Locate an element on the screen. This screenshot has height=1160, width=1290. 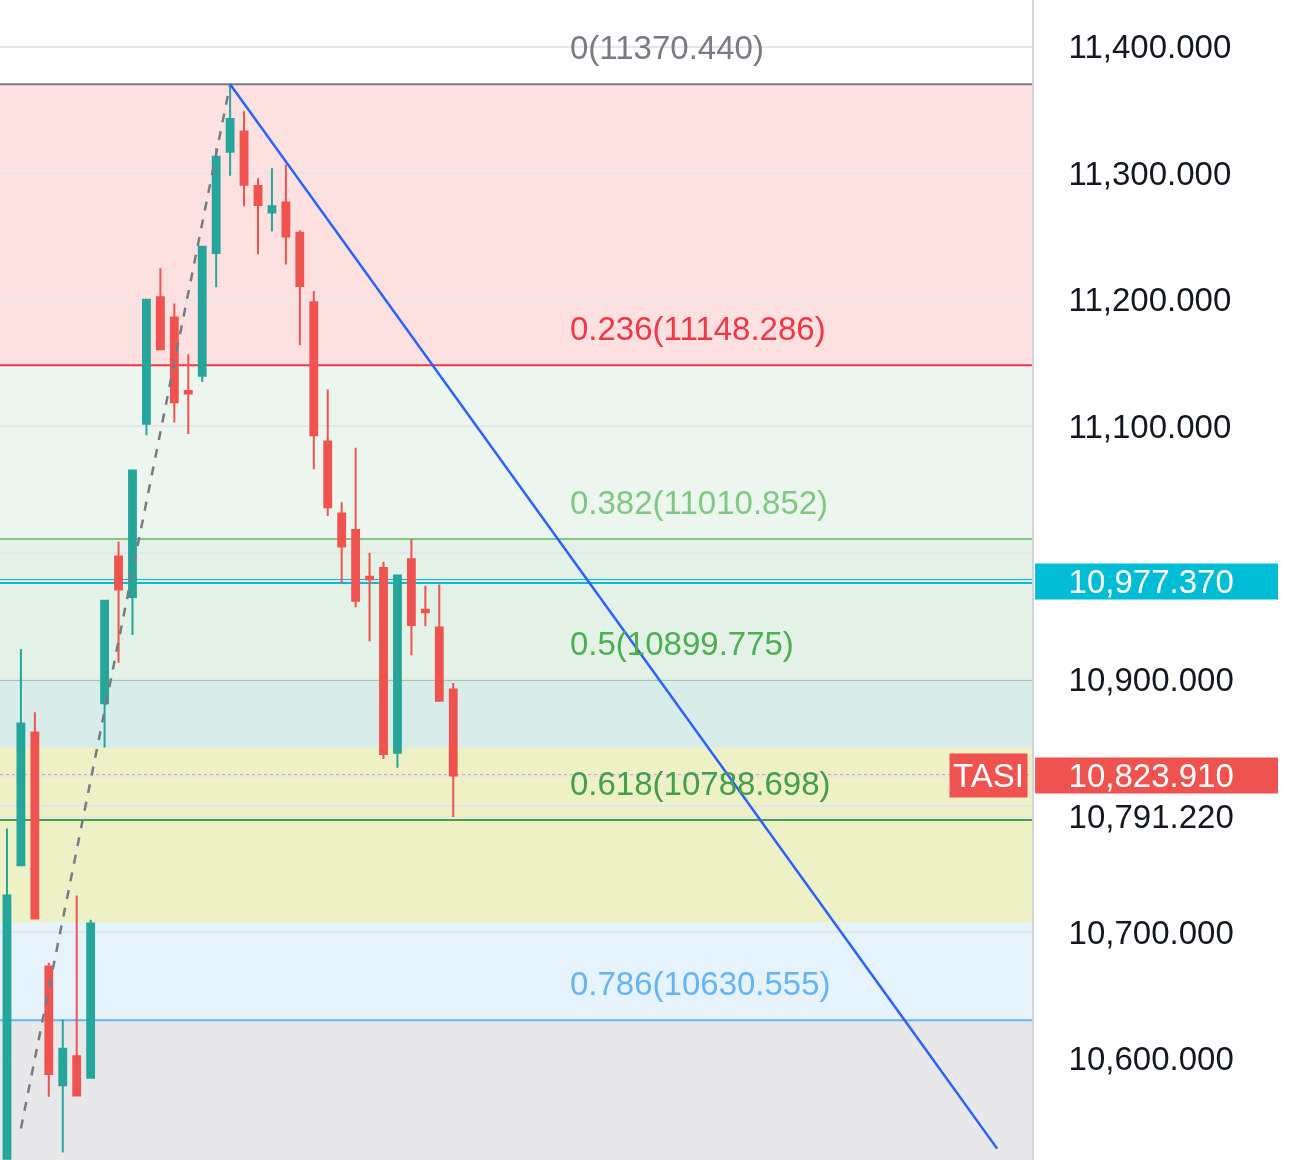
y-tick-label: 10,600.000 is located at coordinates (1151, 1059).